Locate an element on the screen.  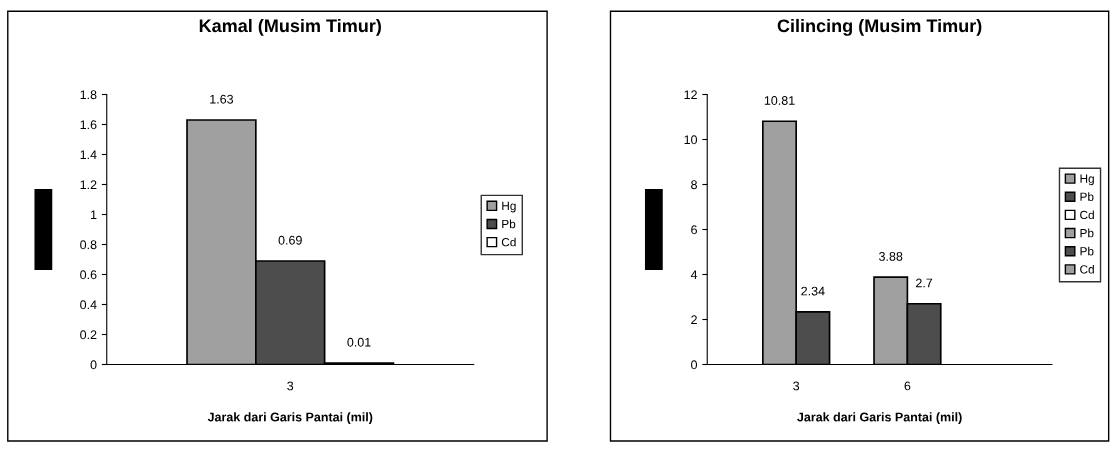
y-tick-label: 0.2 is located at coordinates (88, 335).